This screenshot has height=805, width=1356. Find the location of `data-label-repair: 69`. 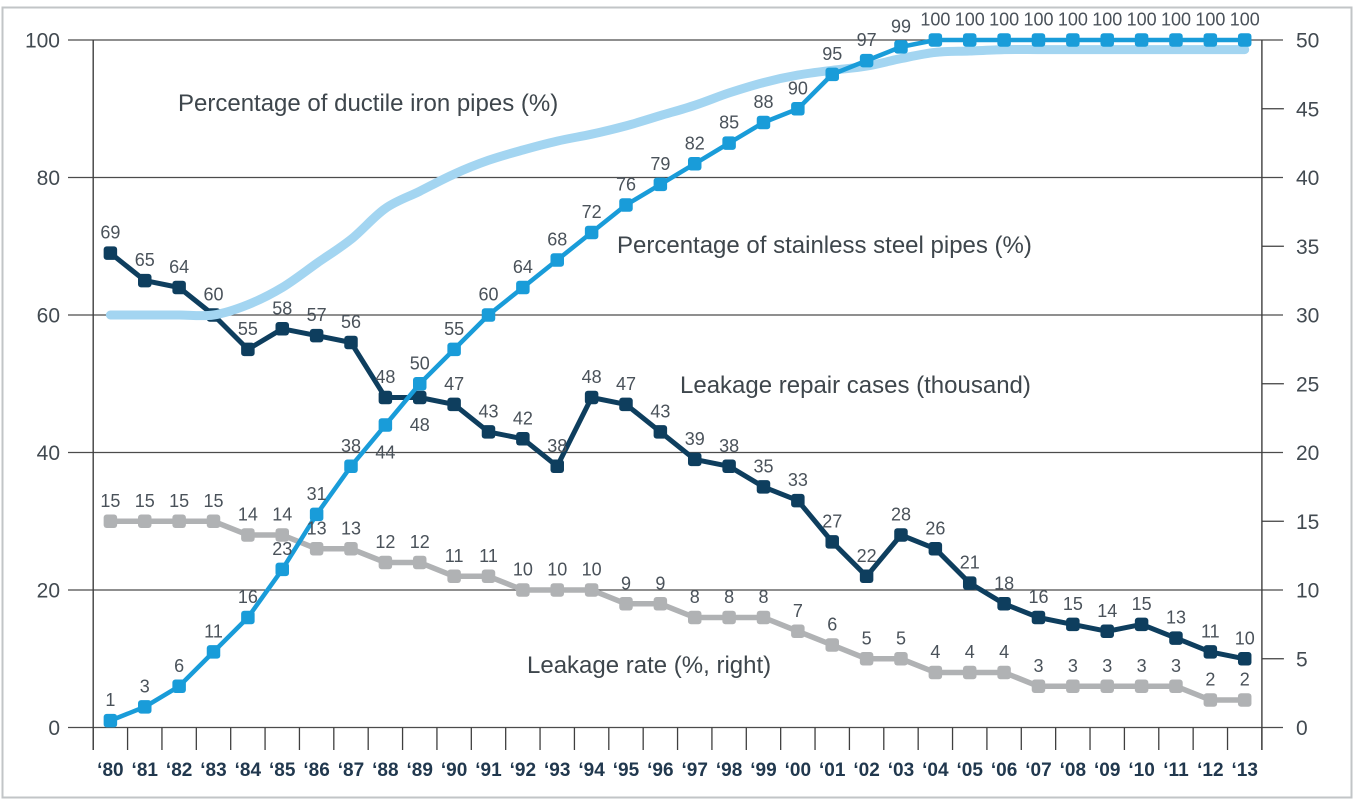

data-label-repair: 69 is located at coordinates (110, 233).